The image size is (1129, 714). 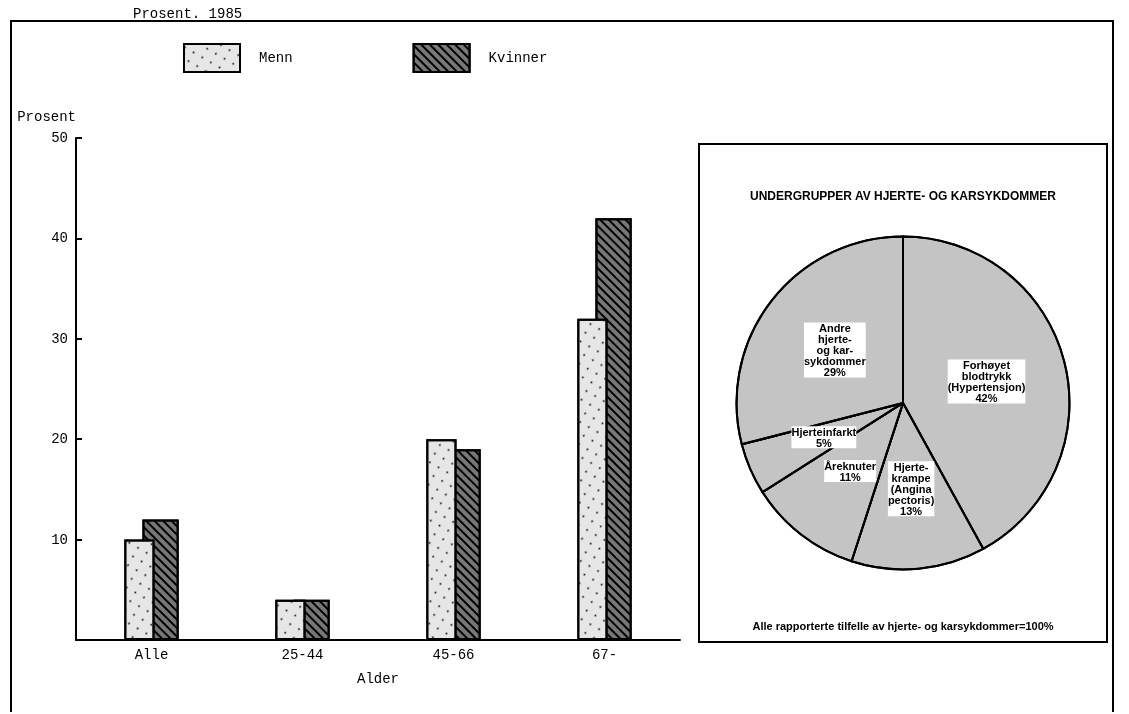 I want to click on slice-label: Hjerteinfarkt, so click(x=824, y=431).